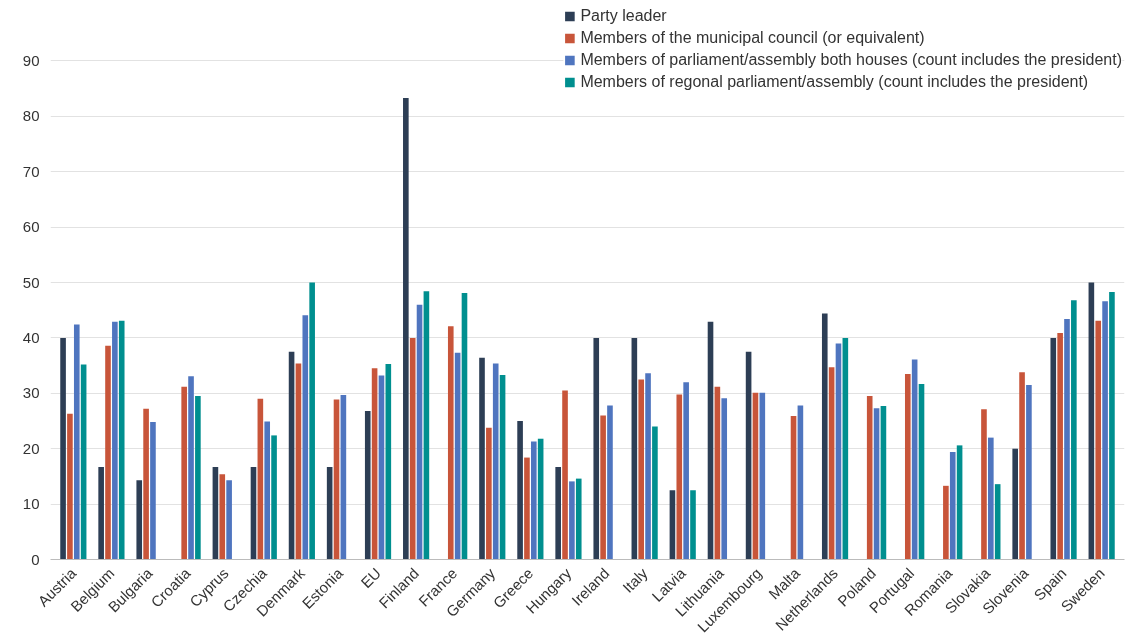 Image resolution: width=1134 pixels, height=644 pixels. What do you see at coordinates (31, 60) in the screenshot?
I see `y-tick-label: 90` at bounding box center [31, 60].